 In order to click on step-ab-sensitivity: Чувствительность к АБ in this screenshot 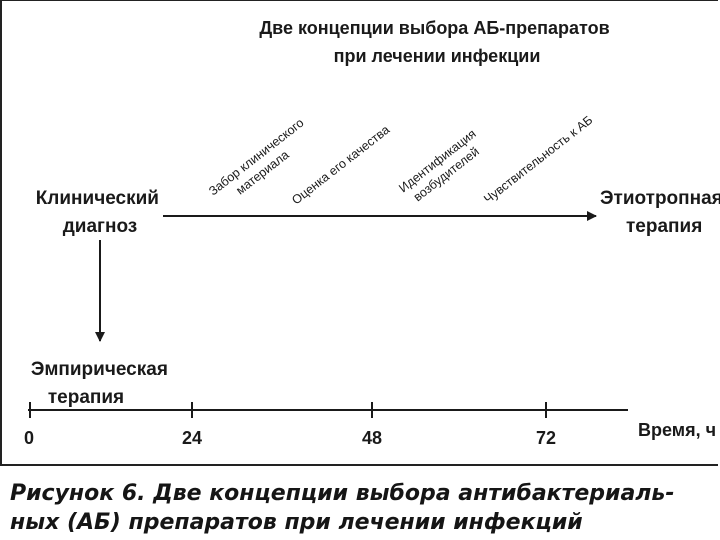, I will do `click(538, 159)`.